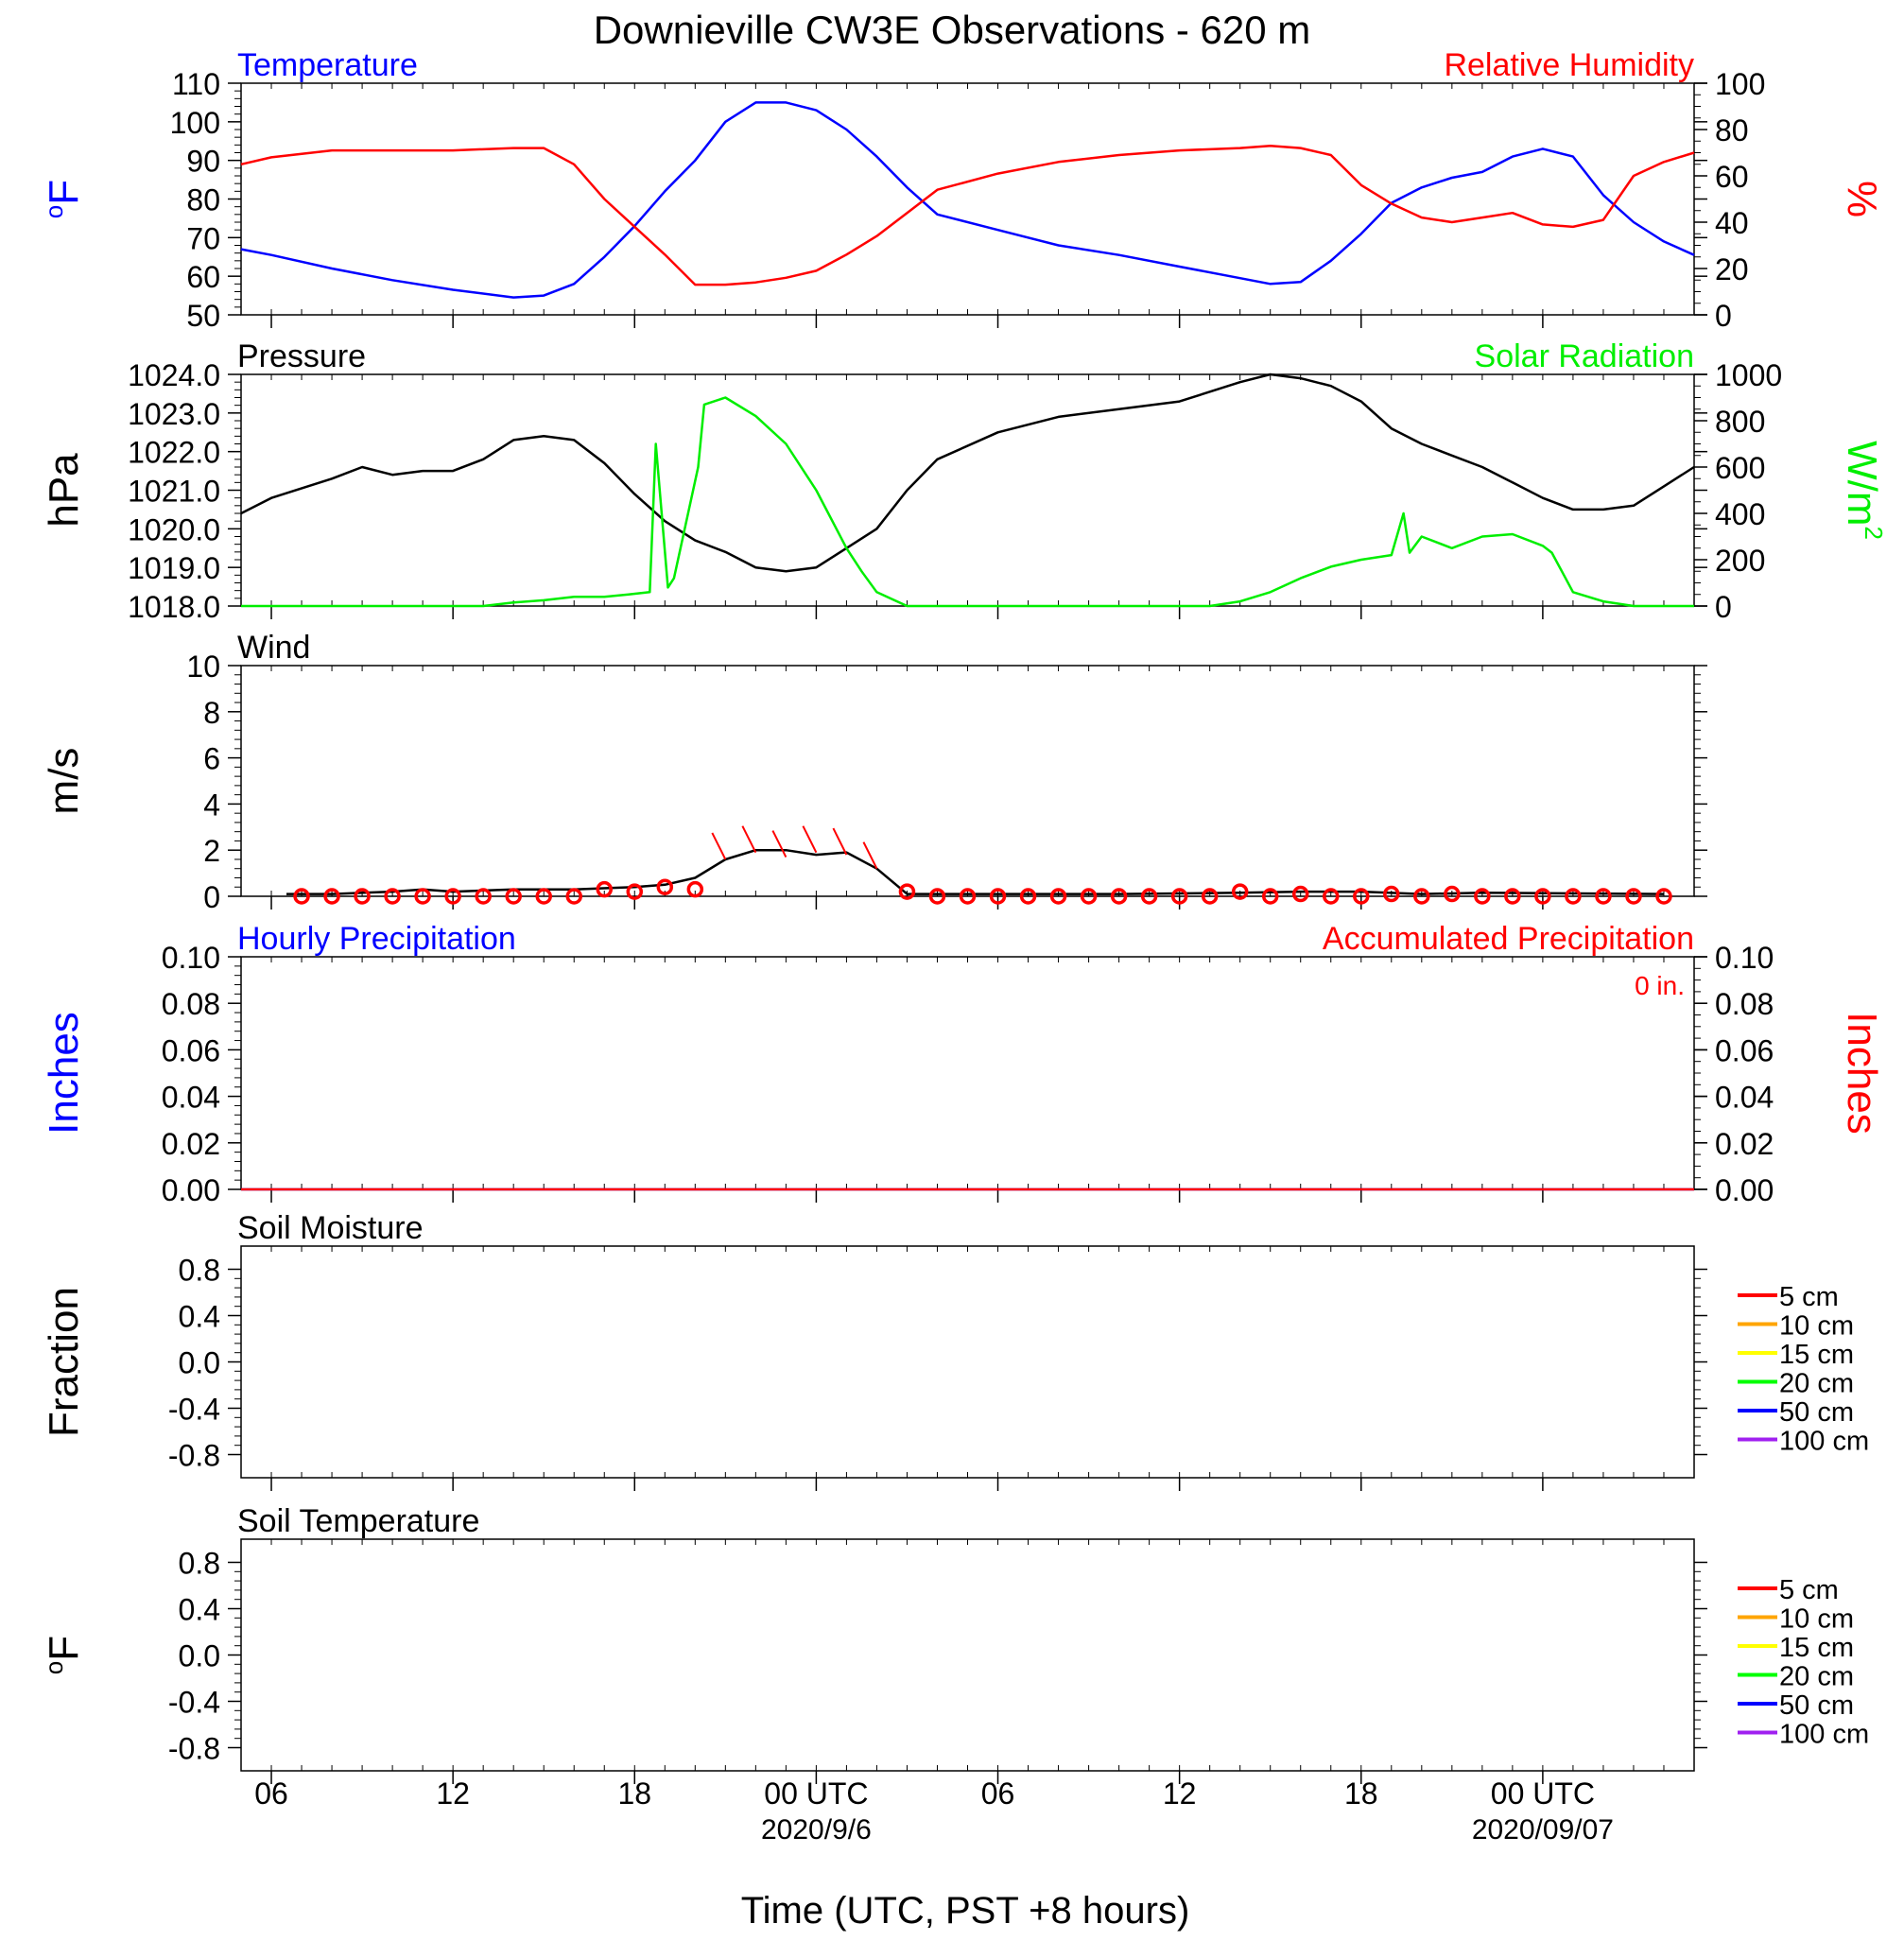 The width and height of the screenshot is (1904, 1941). Describe the element at coordinates (1732, 130) in the screenshot. I see `y-tick-label-right: 80` at that location.